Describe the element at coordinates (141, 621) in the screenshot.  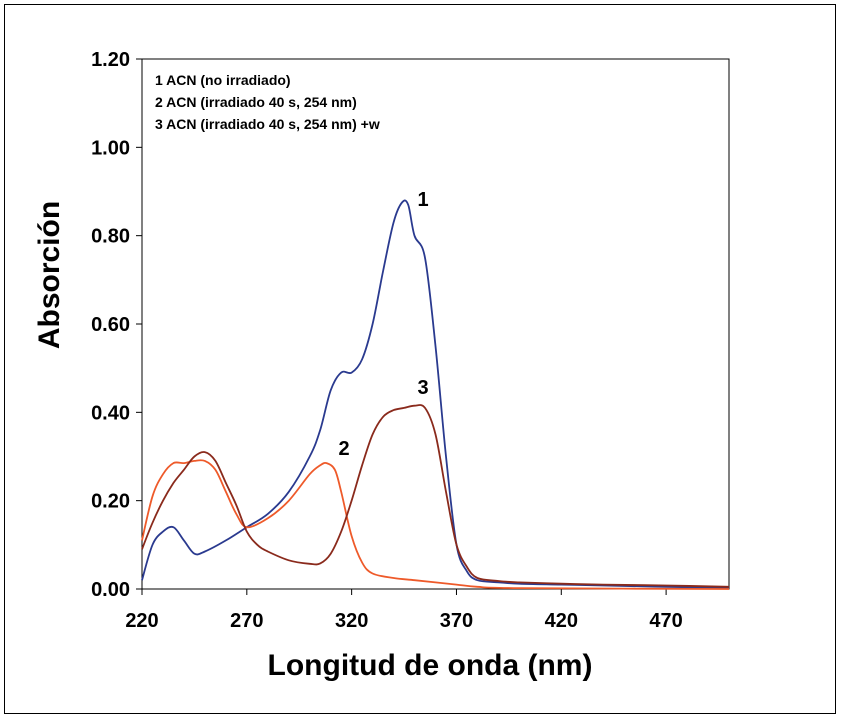
I see `x-tick-label: 220` at that location.